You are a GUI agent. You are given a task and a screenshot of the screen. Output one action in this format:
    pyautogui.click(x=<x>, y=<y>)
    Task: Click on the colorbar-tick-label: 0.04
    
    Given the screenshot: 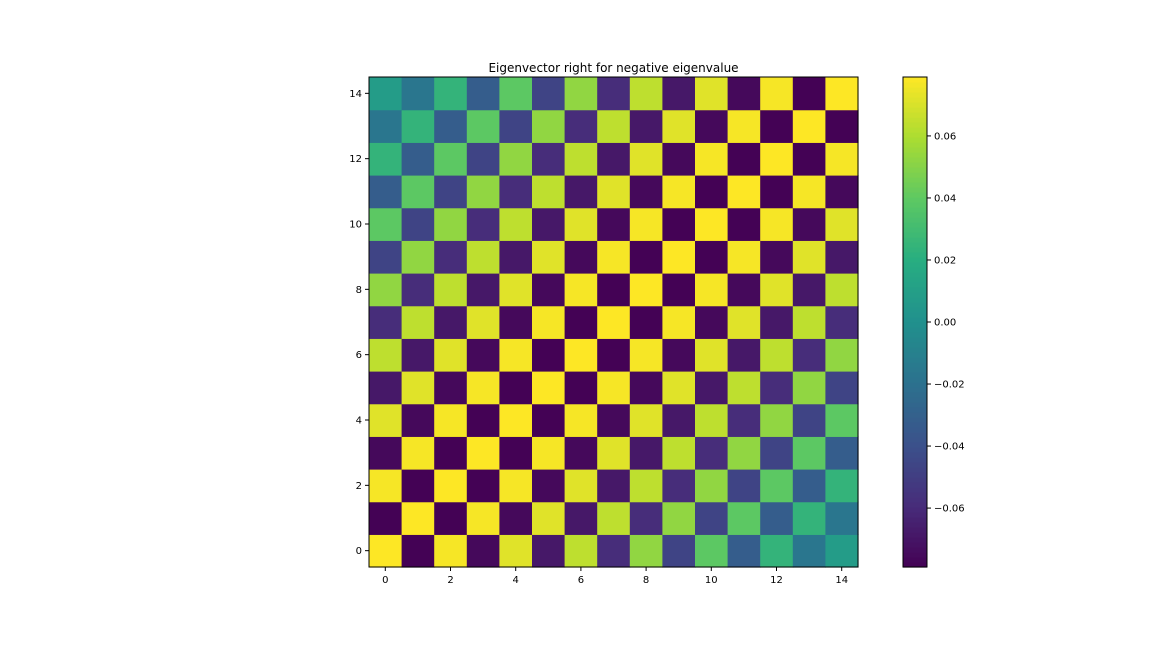 What is the action you would take?
    pyautogui.click(x=945, y=198)
    